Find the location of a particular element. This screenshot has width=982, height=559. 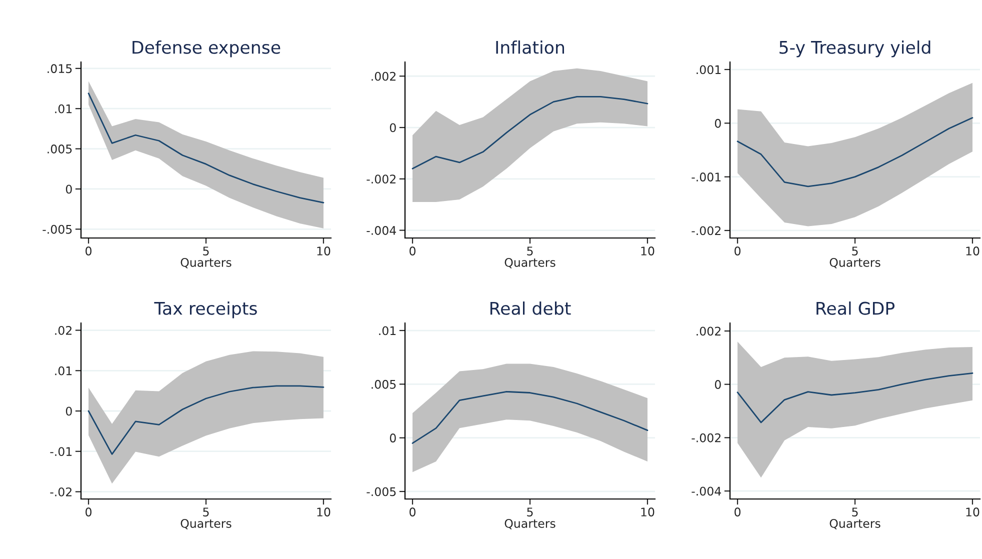

y-tick-label: -.001 is located at coordinates (706, 177).